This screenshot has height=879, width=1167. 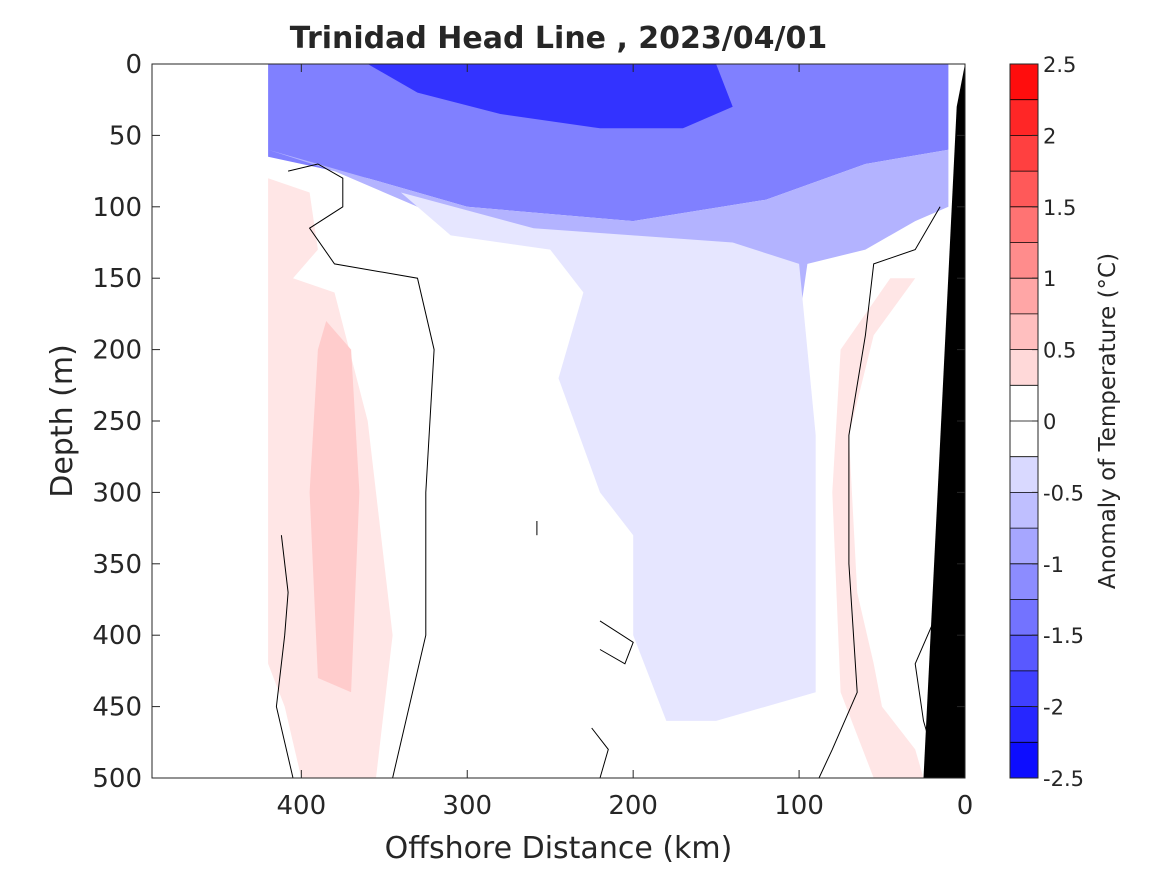 What do you see at coordinates (1049, 422) in the screenshot?
I see `colorbar-tick-label-5: 0` at bounding box center [1049, 422].